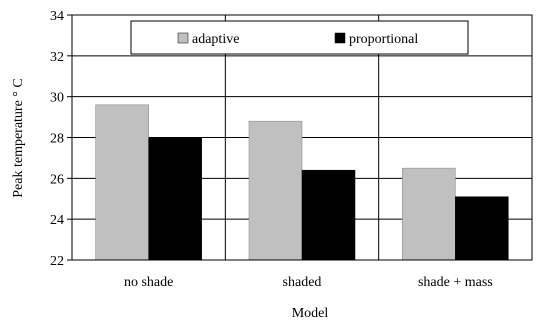 This screenshot has height=323, width=541. Describe the element at coordinates (310, 313) in the screenshot. I see `x-axis-label: Model` at that location.